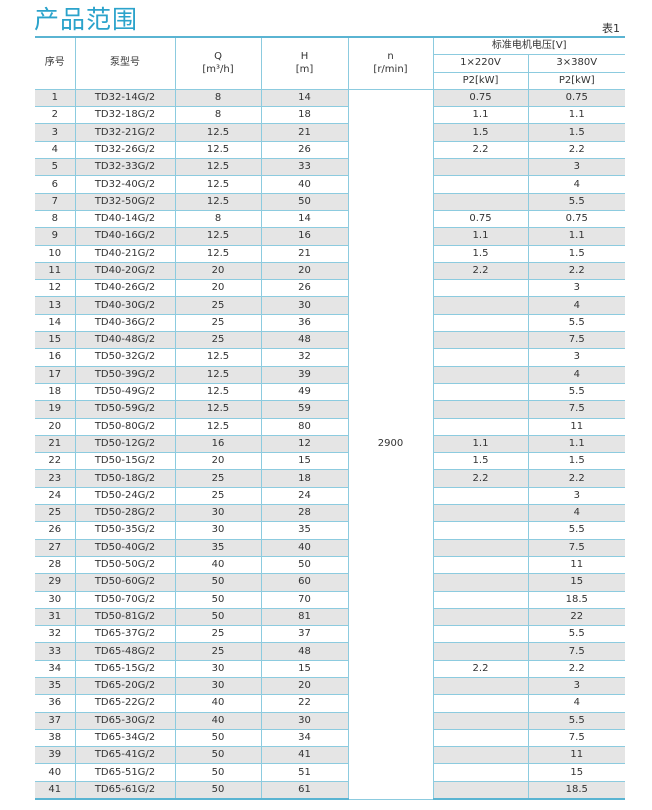 The height and width of the screenshot is (810, 652). What do you see at coordinates (304, 288) in the screenshot?
I see `head-h: 26` at bounding box center [304, 288].